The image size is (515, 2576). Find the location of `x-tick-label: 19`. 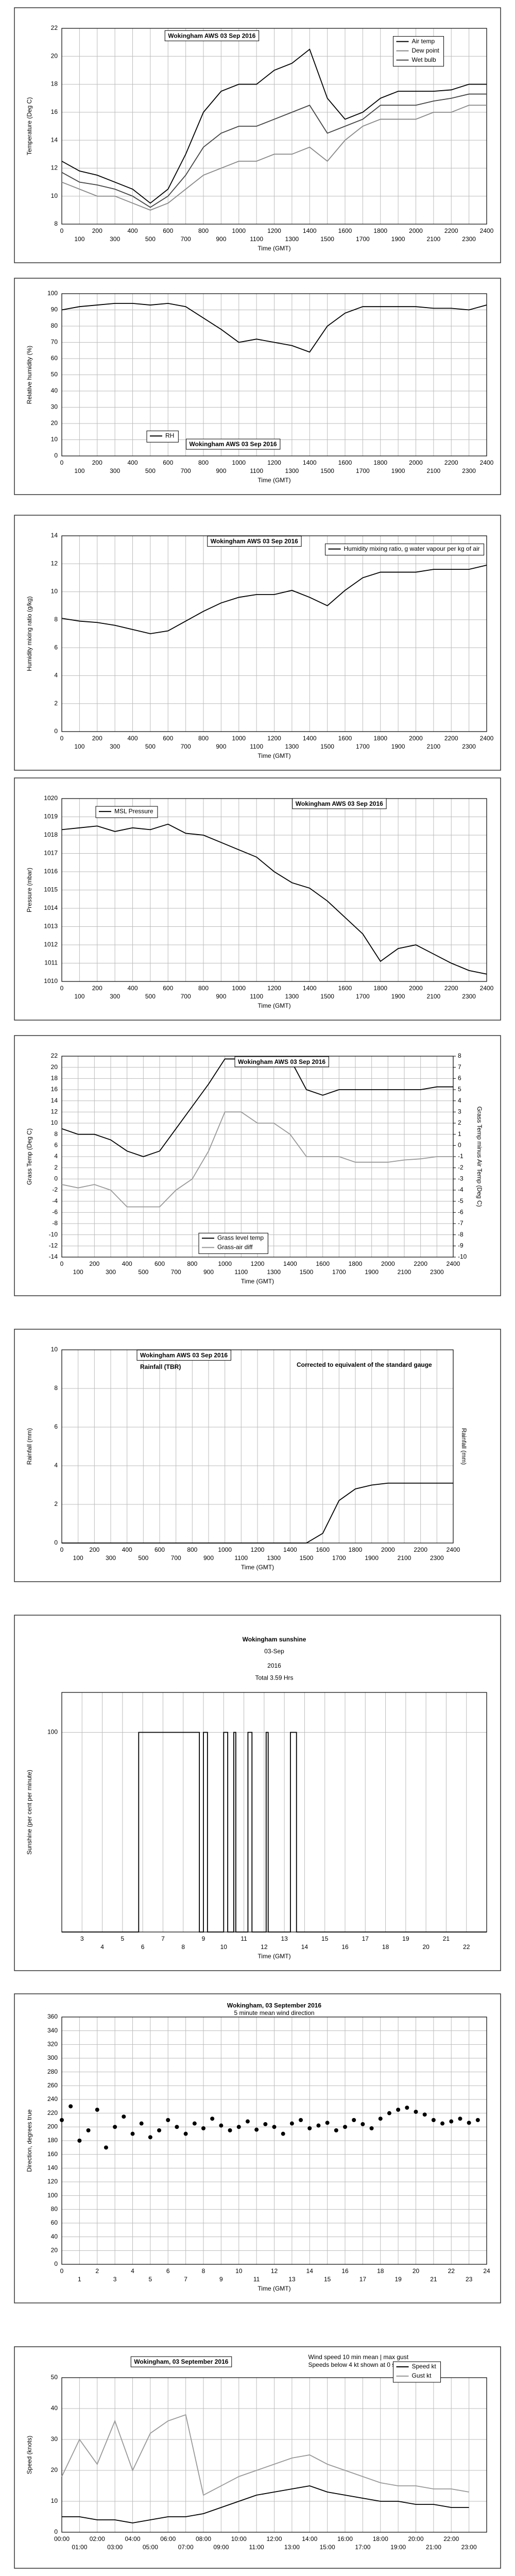

x-tick-label: 19 is located at coordinates (398, 2280).